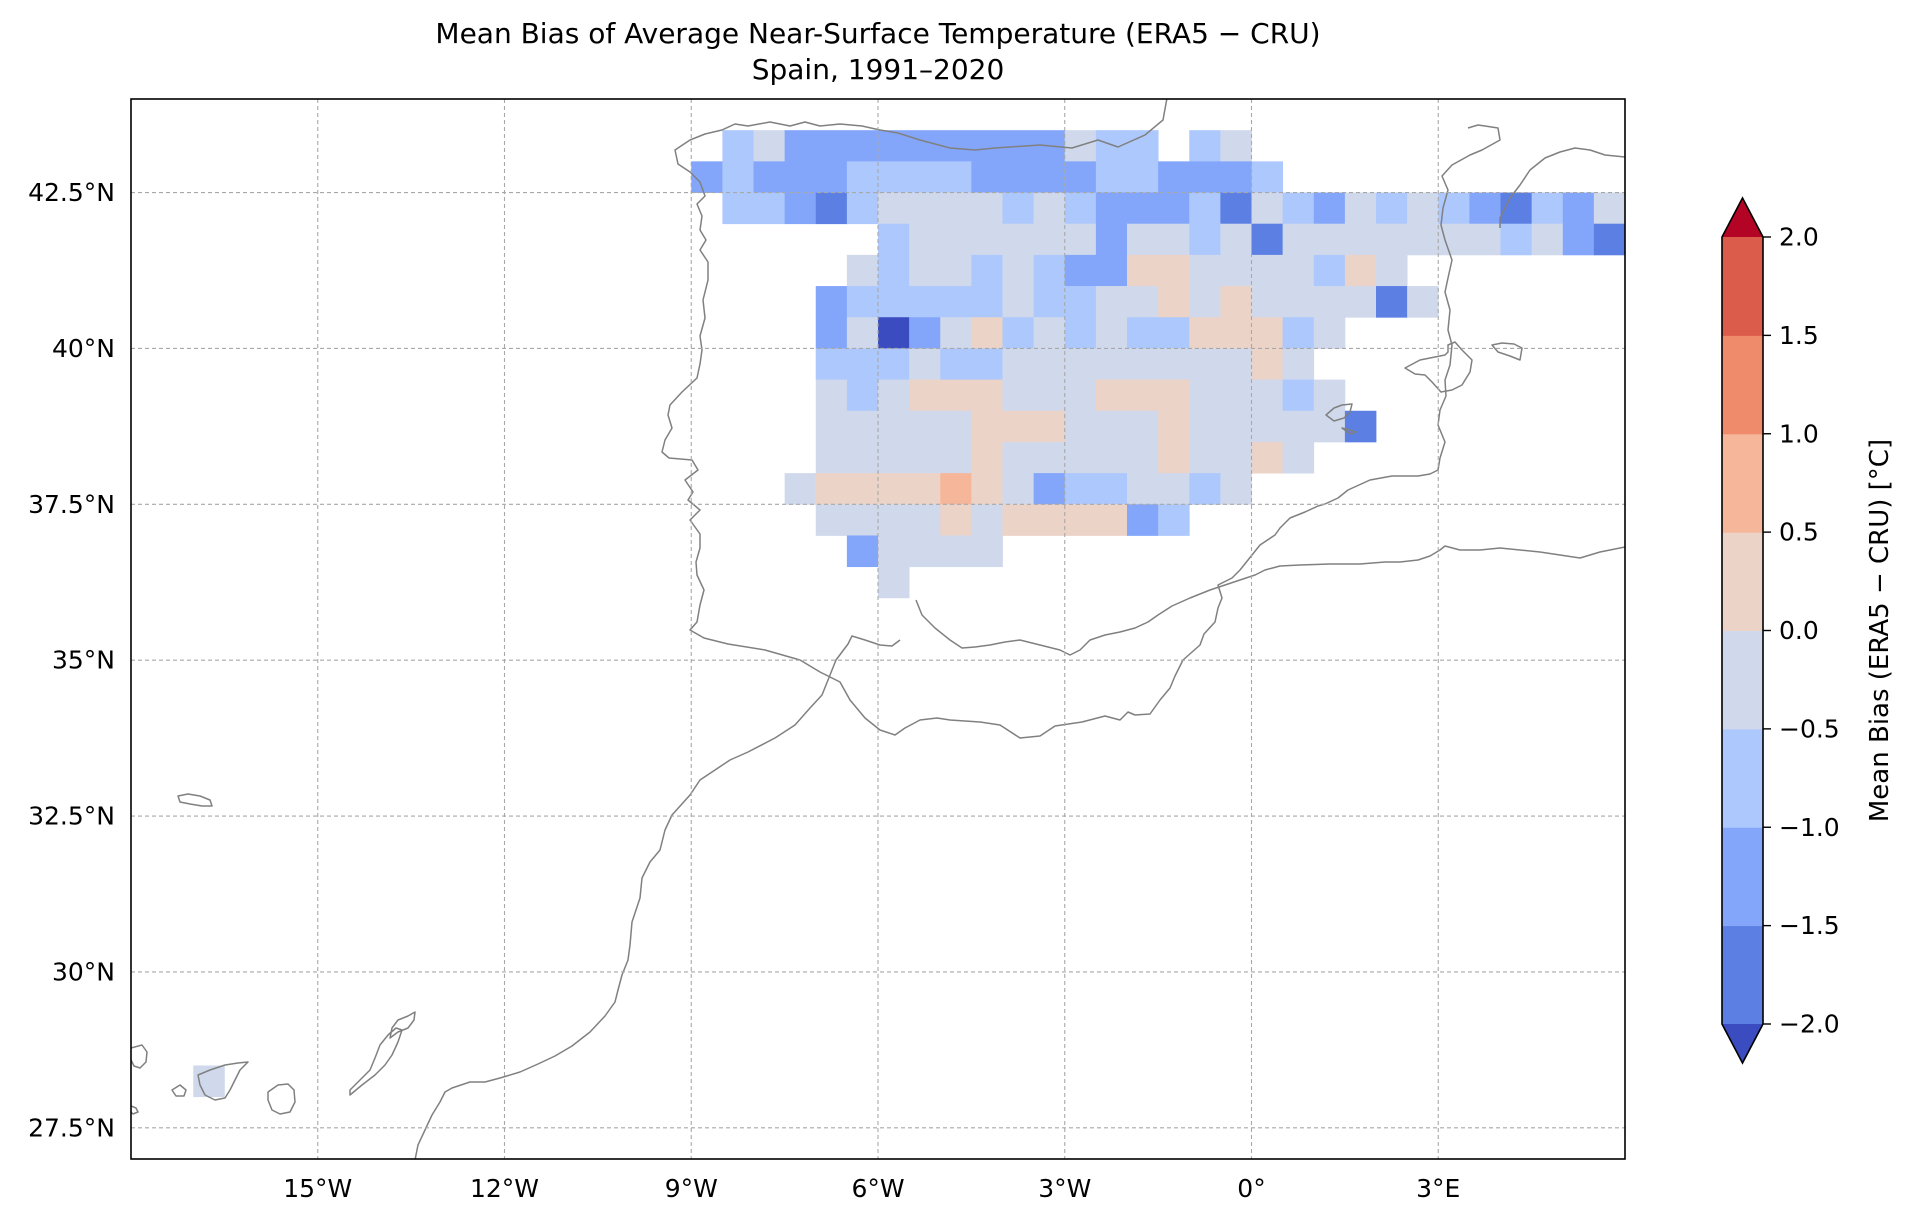  I want to click on lat-tick-label: 37.5°N, so click(71, 504).